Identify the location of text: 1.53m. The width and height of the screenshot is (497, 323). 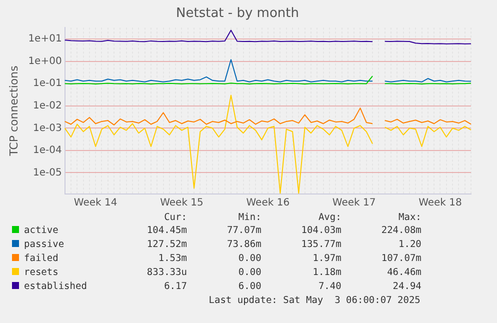
(172, 259).